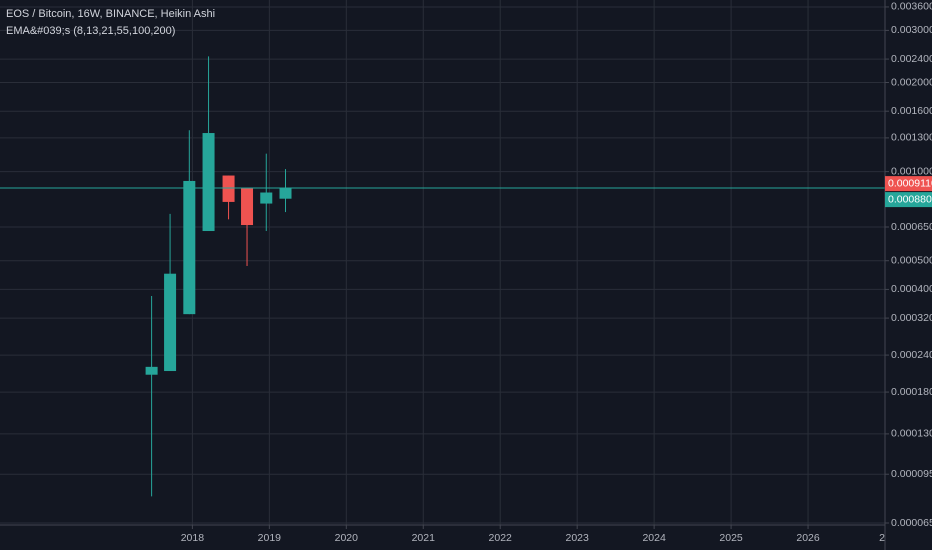  What do you see at coordinates (911, 523) in the screenshot?
I see `y-tick-label: 0.0000650` at bounding box center [911, 523].